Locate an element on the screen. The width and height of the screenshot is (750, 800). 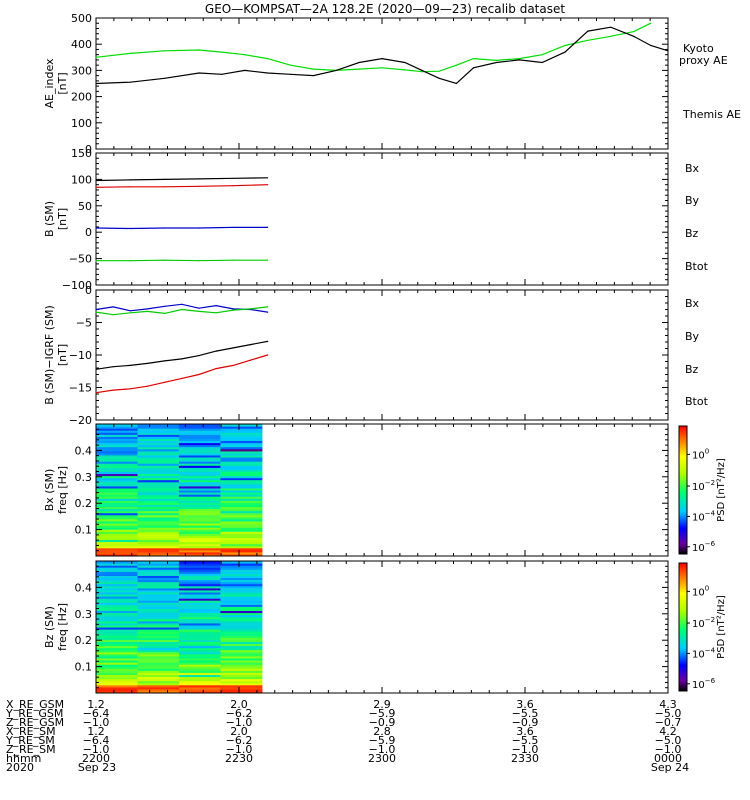
footer-value: −1.0 is located at coordinates (239, 749).